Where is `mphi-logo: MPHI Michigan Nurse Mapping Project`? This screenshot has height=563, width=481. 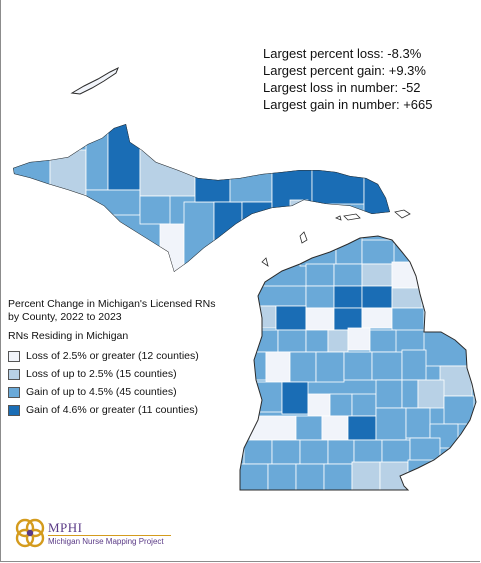
mphi-logo: MPHI Michigan Nurse Mapping Project is located at coordinates (92, 533).